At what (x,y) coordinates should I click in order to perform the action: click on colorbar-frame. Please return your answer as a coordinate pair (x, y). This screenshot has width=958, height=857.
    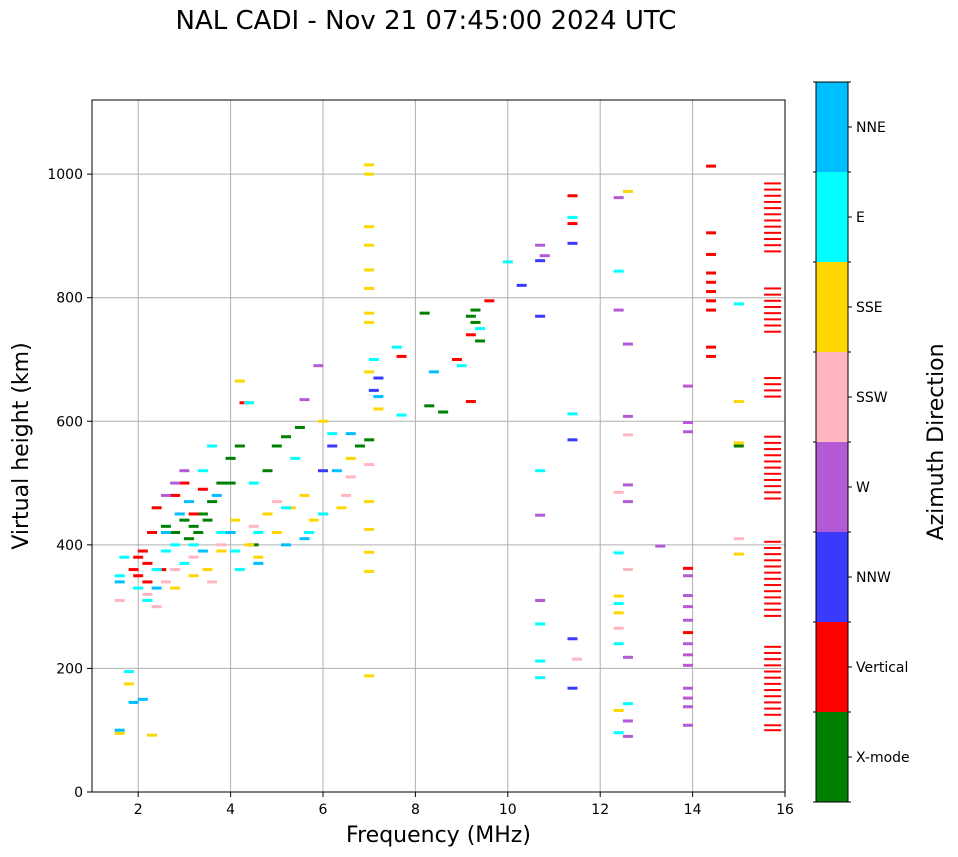
    Looking at the image, I should click on (832, 442).